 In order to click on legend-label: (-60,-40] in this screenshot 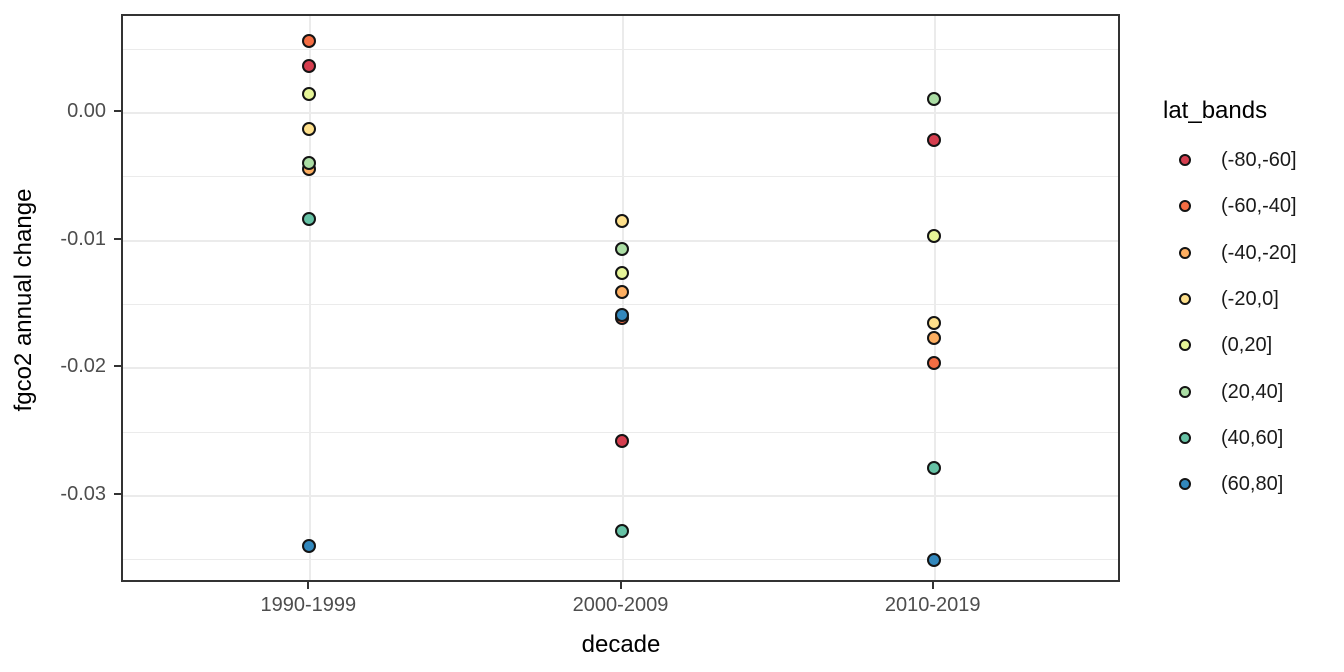, I will do `click(1259, 206)`.